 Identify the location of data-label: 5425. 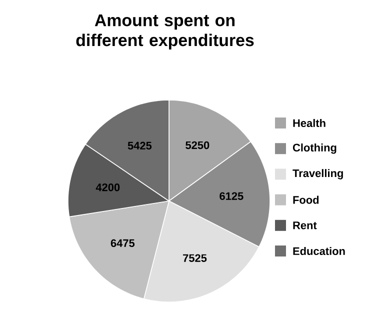
(140, 146).